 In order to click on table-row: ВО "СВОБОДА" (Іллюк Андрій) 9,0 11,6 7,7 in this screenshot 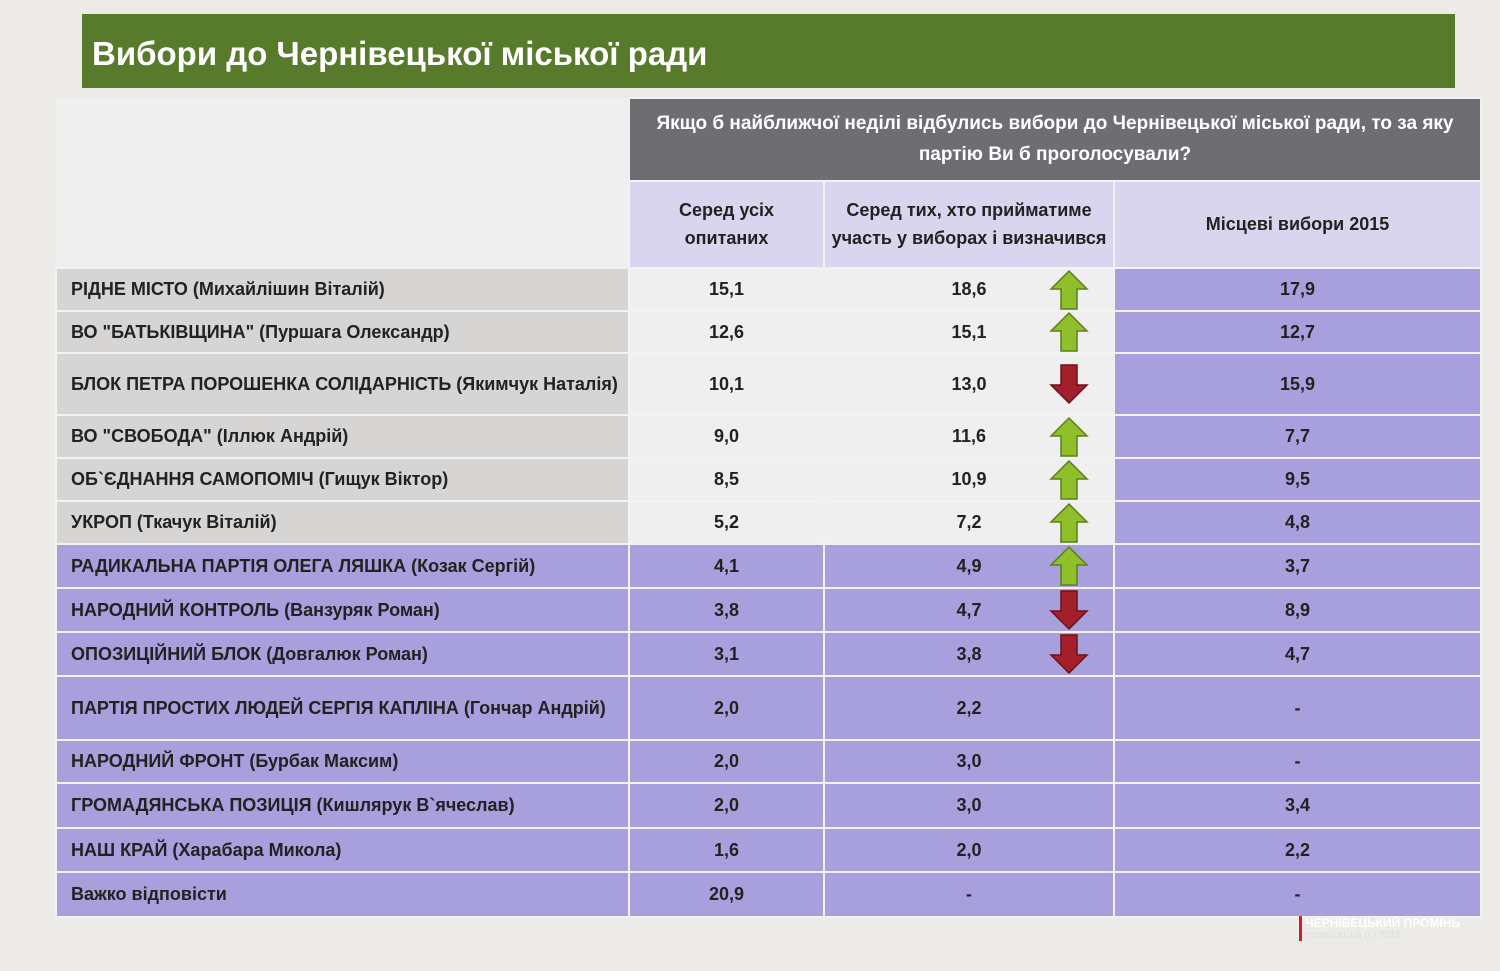, I will do `click(768, 436)`.